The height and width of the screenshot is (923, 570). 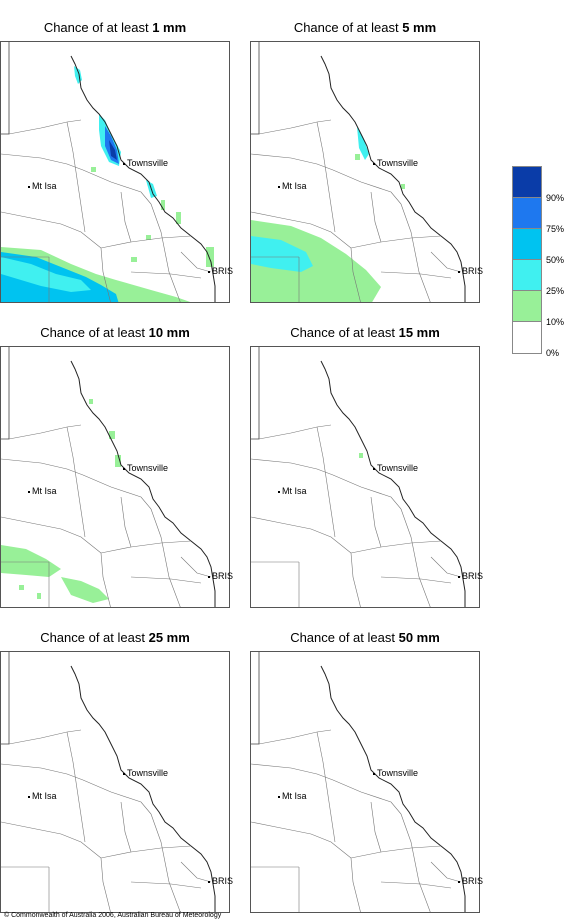 I want to click on label-townsville-3: Townsville, so click(x=145, y=468).